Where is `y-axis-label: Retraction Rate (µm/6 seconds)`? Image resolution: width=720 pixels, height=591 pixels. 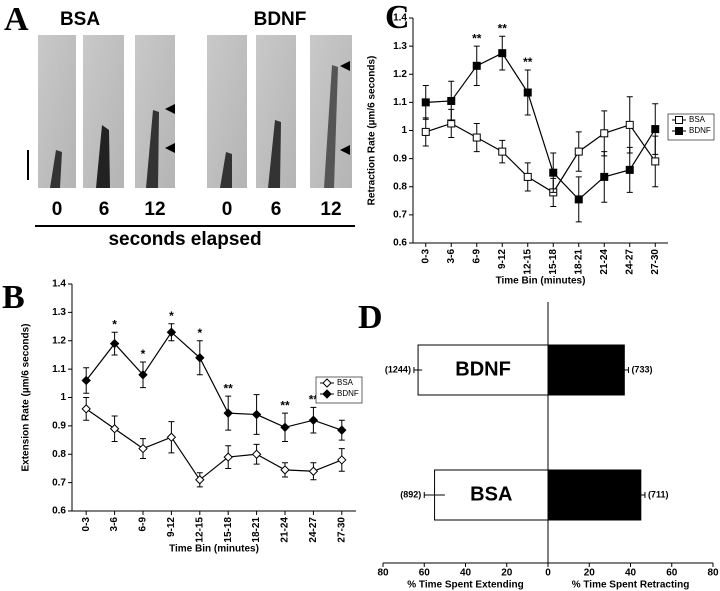
y-axis-label: Retraction Rate (µm/6 seconds) is located at coordinates (372, 131).